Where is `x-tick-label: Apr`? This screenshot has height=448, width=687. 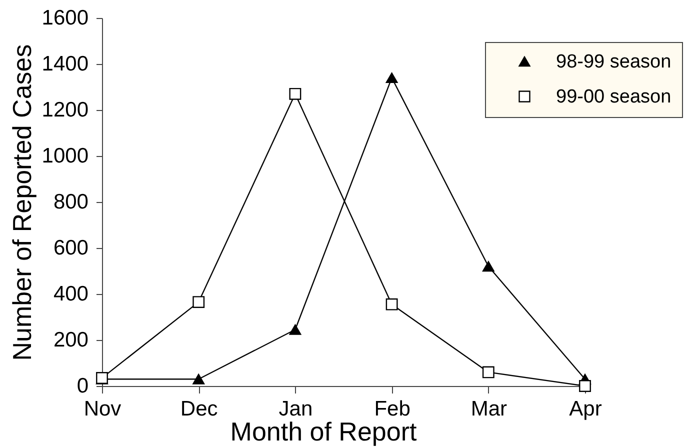
x-tick-label: Apr is located at coordinates (585, 409).